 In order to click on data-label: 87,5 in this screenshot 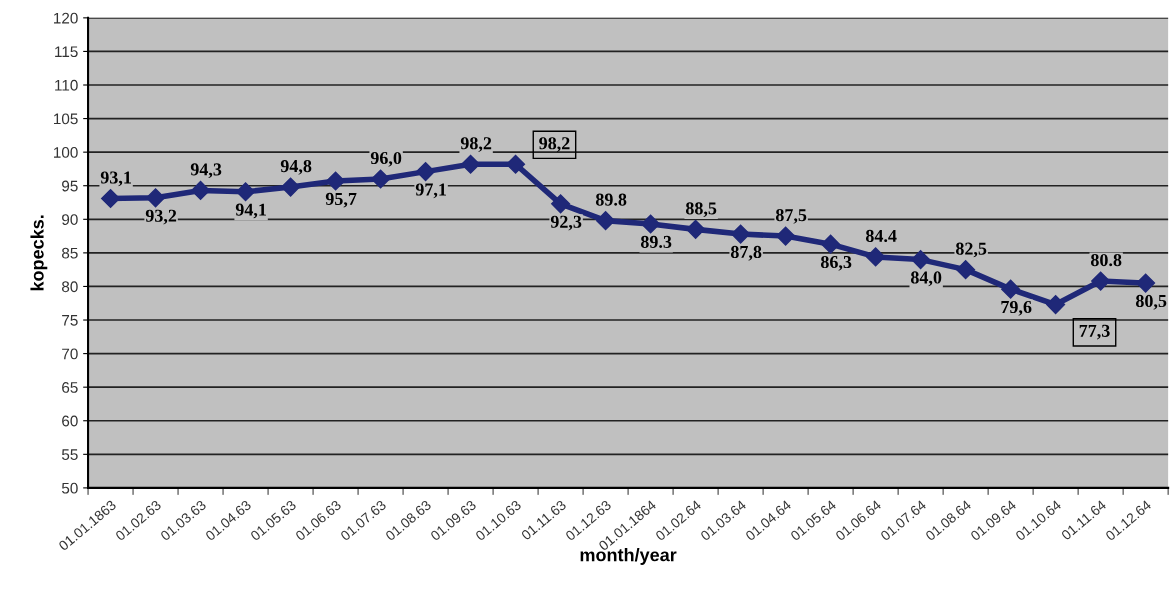, I will do `click(791, 216)`.